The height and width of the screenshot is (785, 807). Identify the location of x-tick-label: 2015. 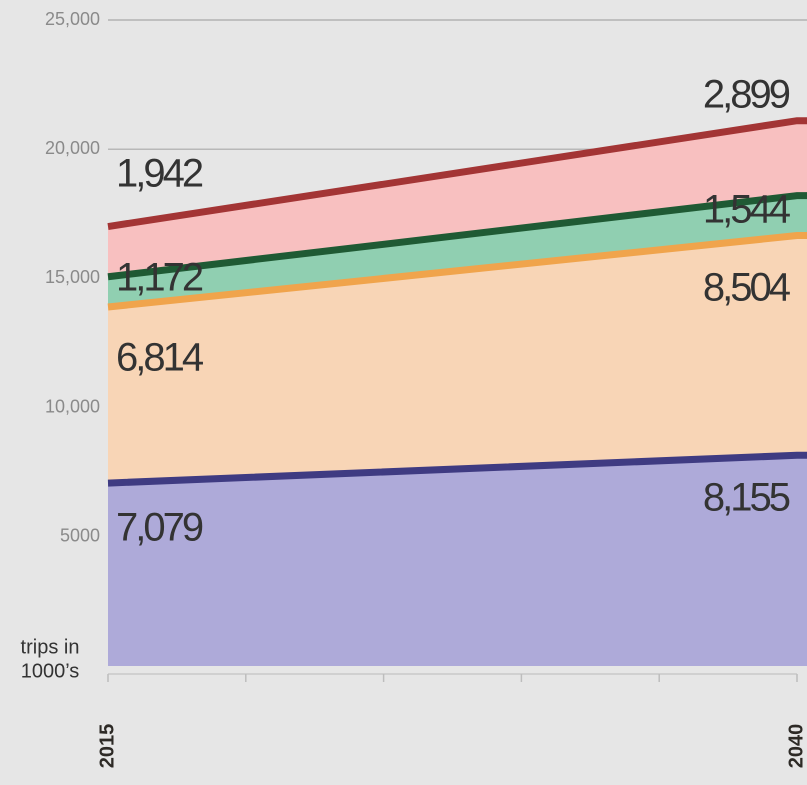
(107, 746).